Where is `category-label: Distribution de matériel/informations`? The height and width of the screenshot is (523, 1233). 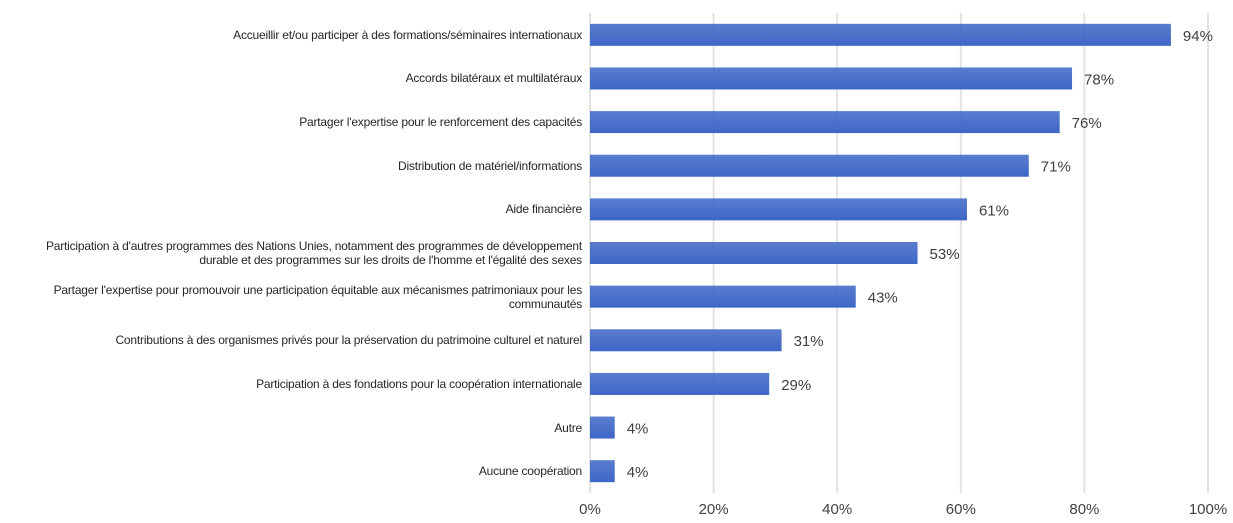 category-label: Distribution de matériel/informations is located at coordinates (489, 165).